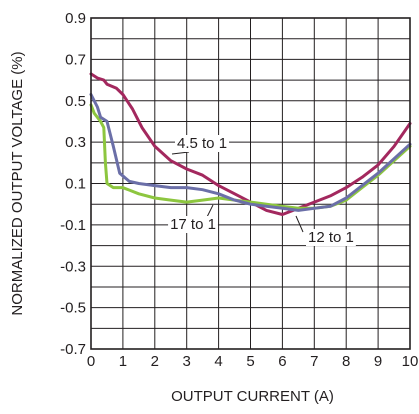 The height and width of the screenshot is (414, 419). What do you see at coordinates (75, 142) in the screenshot?
I see `y-tick-label: 0.3` at bounding box center [75, 142].